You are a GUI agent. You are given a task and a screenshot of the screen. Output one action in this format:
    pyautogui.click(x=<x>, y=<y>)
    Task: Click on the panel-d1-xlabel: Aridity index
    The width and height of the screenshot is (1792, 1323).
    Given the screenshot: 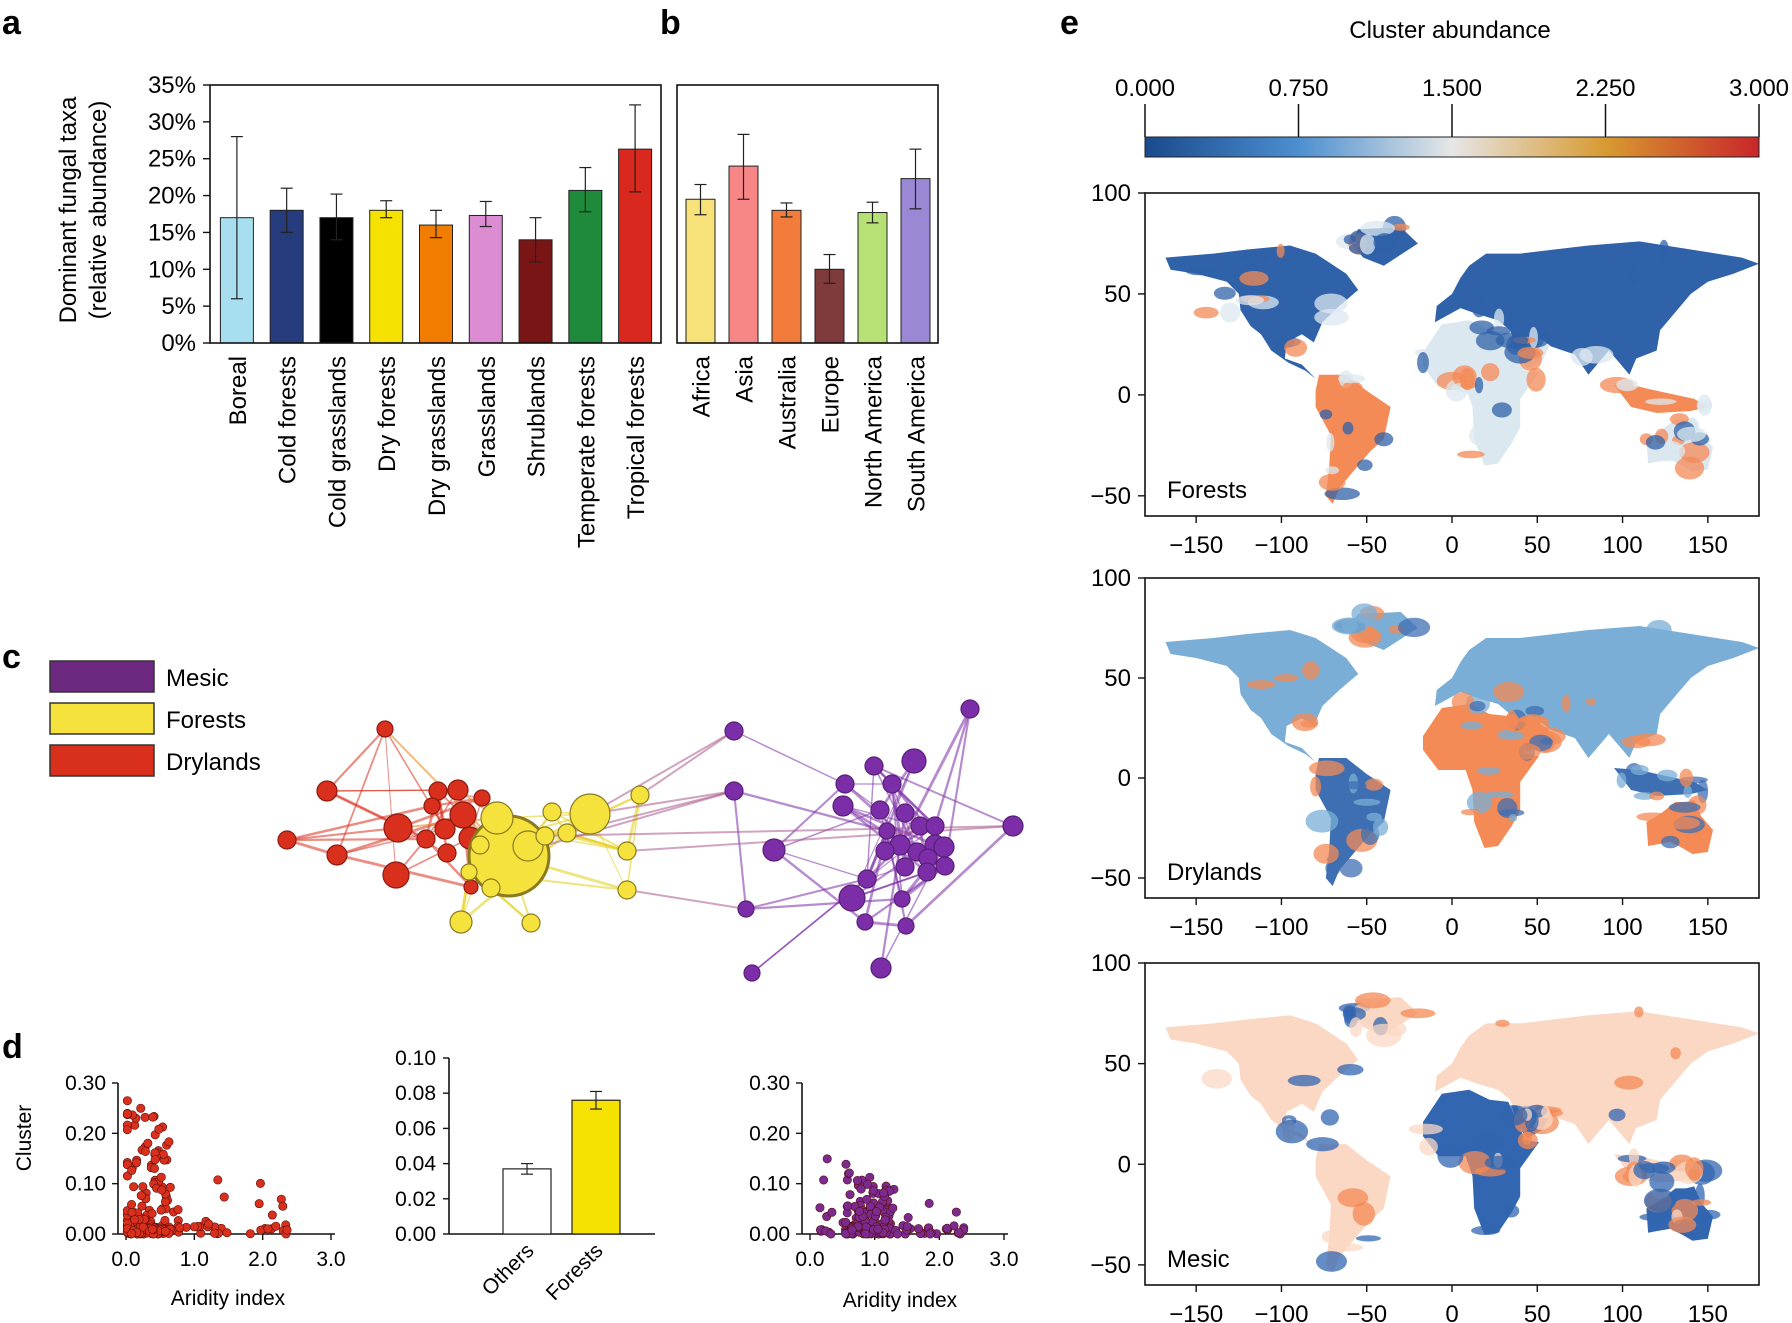 What is the action you would take?
    pyautogui.click(x=228, y=1298)
    